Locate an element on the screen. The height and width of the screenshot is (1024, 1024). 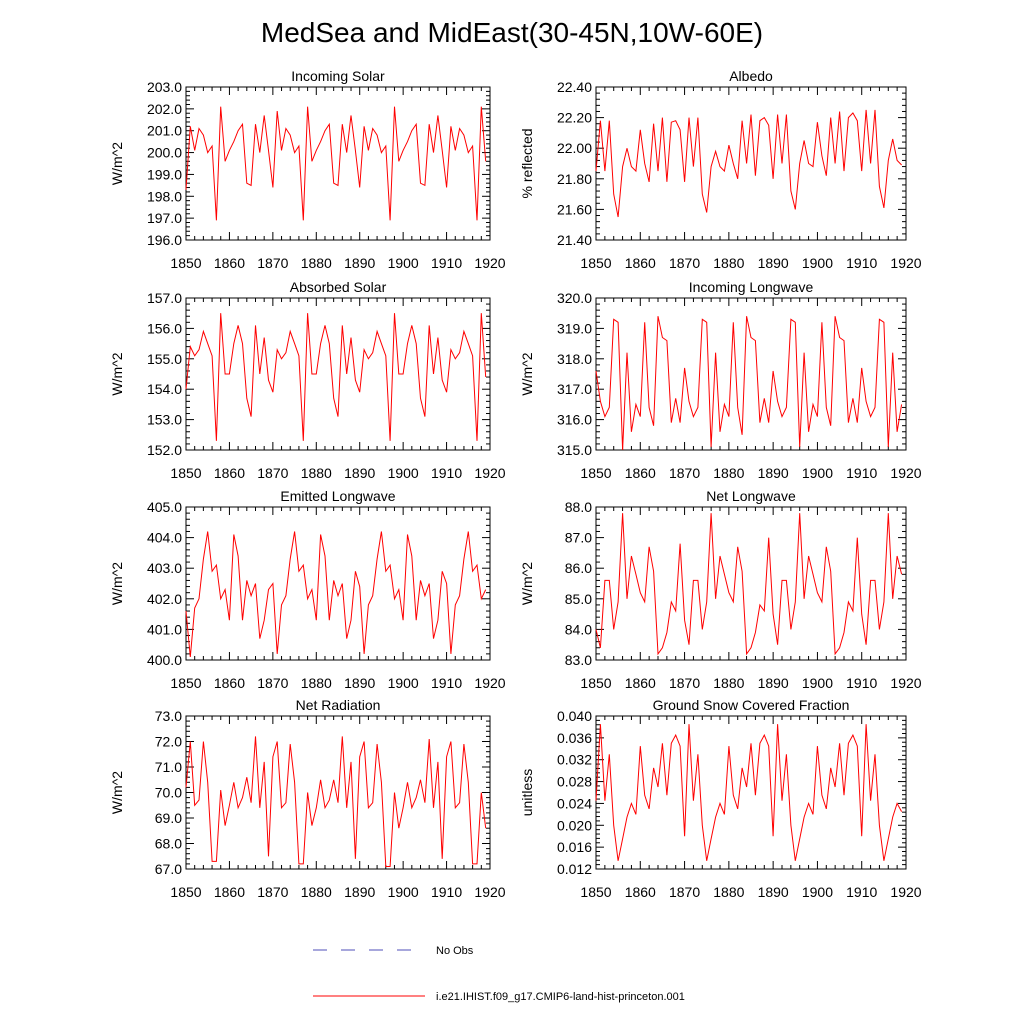
y-tick-label: 319.0 is located at coordinates (574, 328).